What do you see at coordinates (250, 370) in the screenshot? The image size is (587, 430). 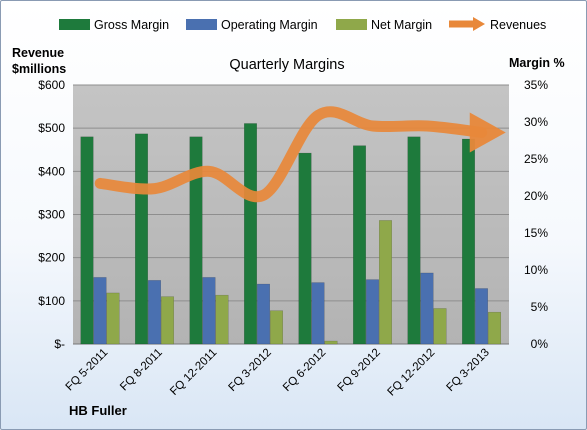 I see `x-tick-label: FQ 3-2012` at bounding box center [250, 370].